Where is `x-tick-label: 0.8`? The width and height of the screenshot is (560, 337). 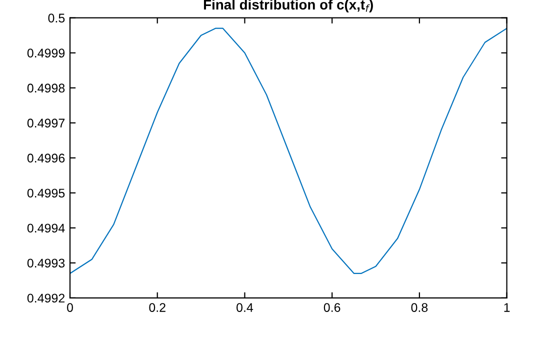
x-tick-label: 0.8 is located at coordinates (419, 307).